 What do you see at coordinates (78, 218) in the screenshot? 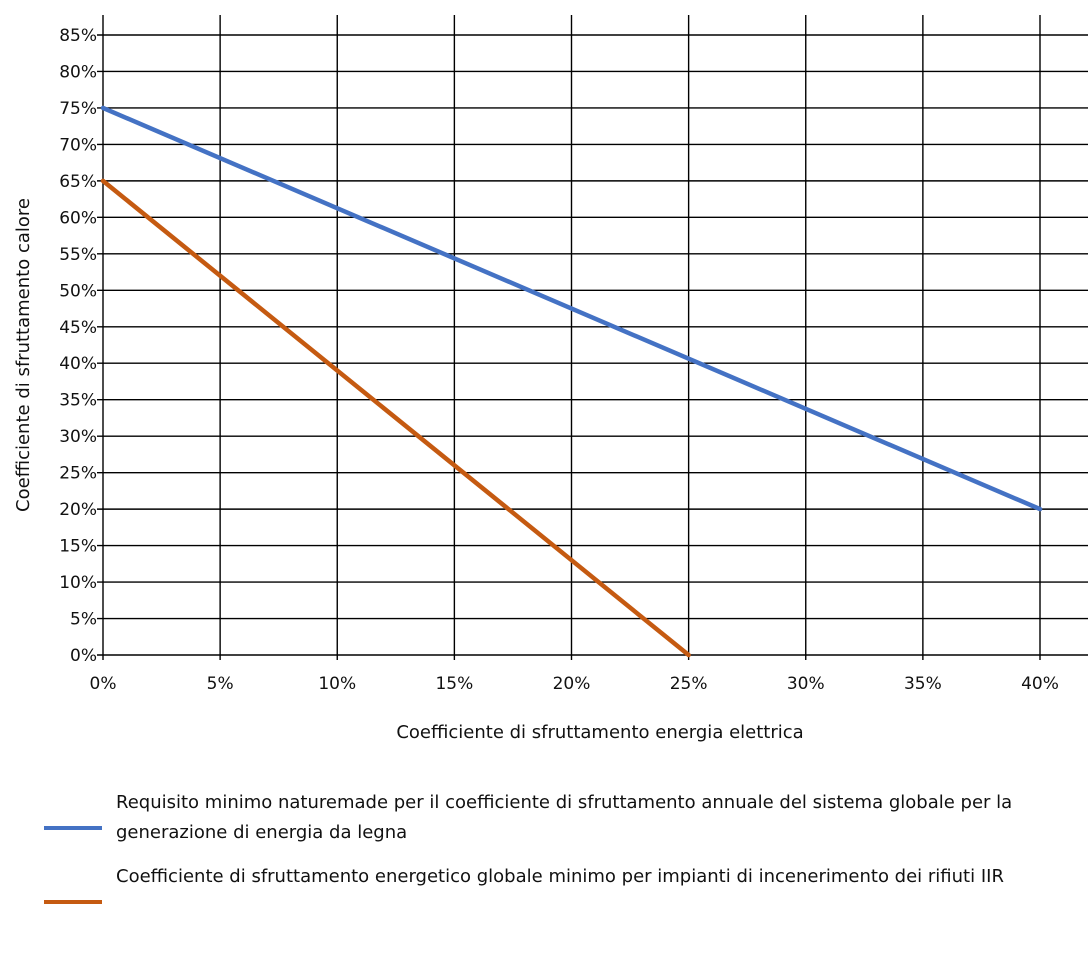
I see `y-tick-label: 60%` at bounding box center [78, 218].